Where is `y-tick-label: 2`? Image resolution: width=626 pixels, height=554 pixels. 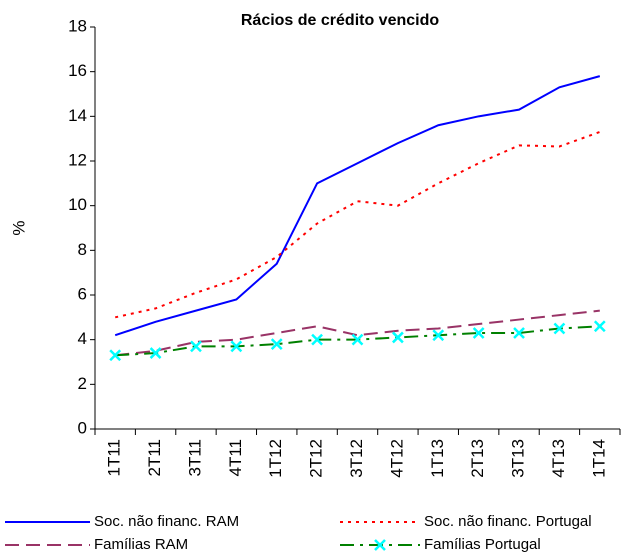
y-tick-label: 2 is located at coordinates (82, 383).